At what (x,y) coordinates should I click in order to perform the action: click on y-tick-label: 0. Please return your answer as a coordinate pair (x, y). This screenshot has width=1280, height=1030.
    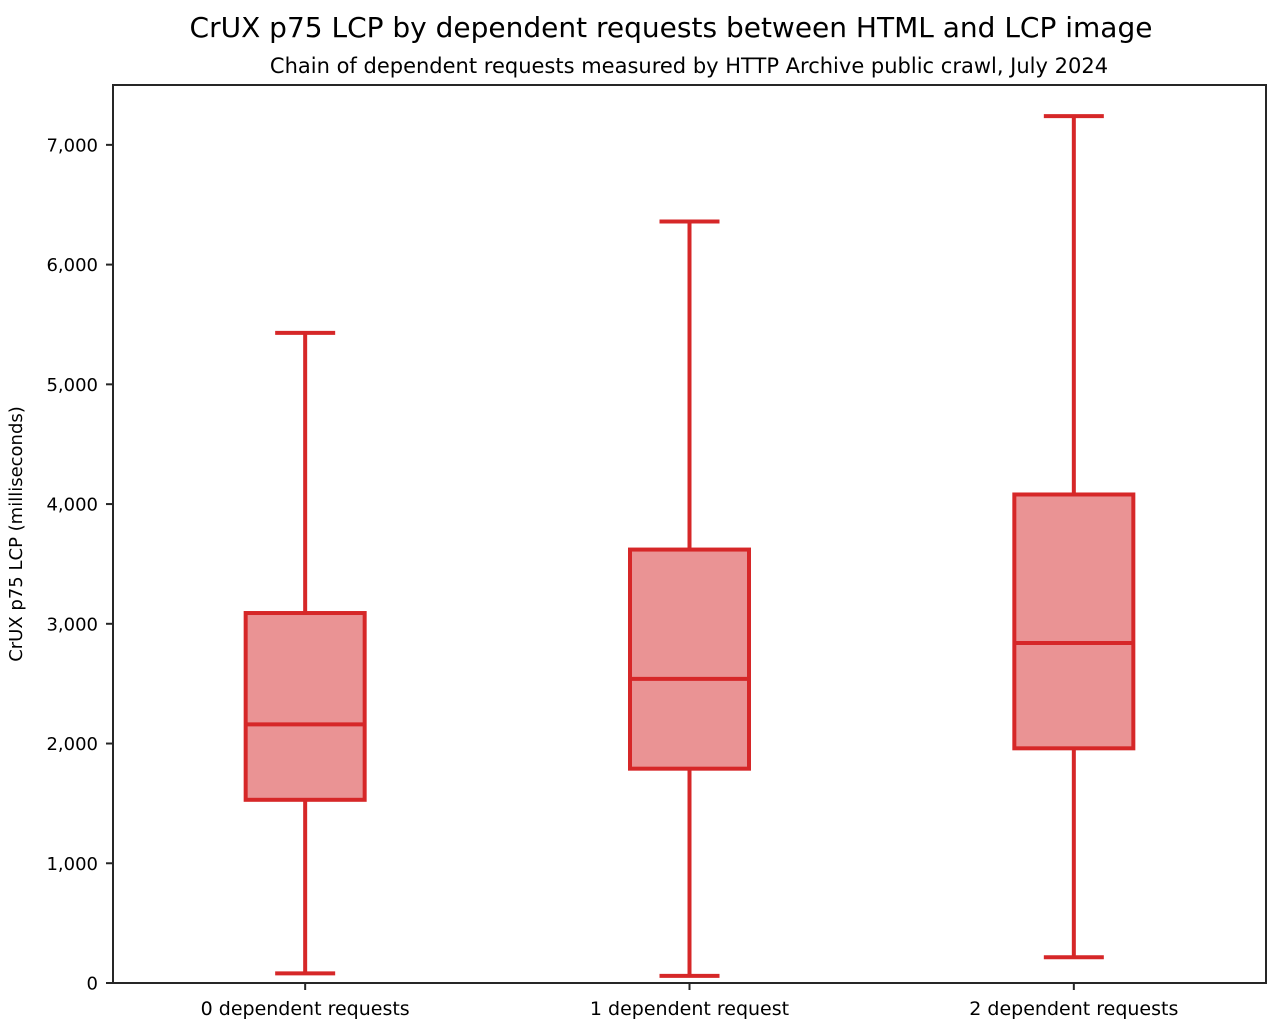
    Looking at the image, I should click on (92, 984).